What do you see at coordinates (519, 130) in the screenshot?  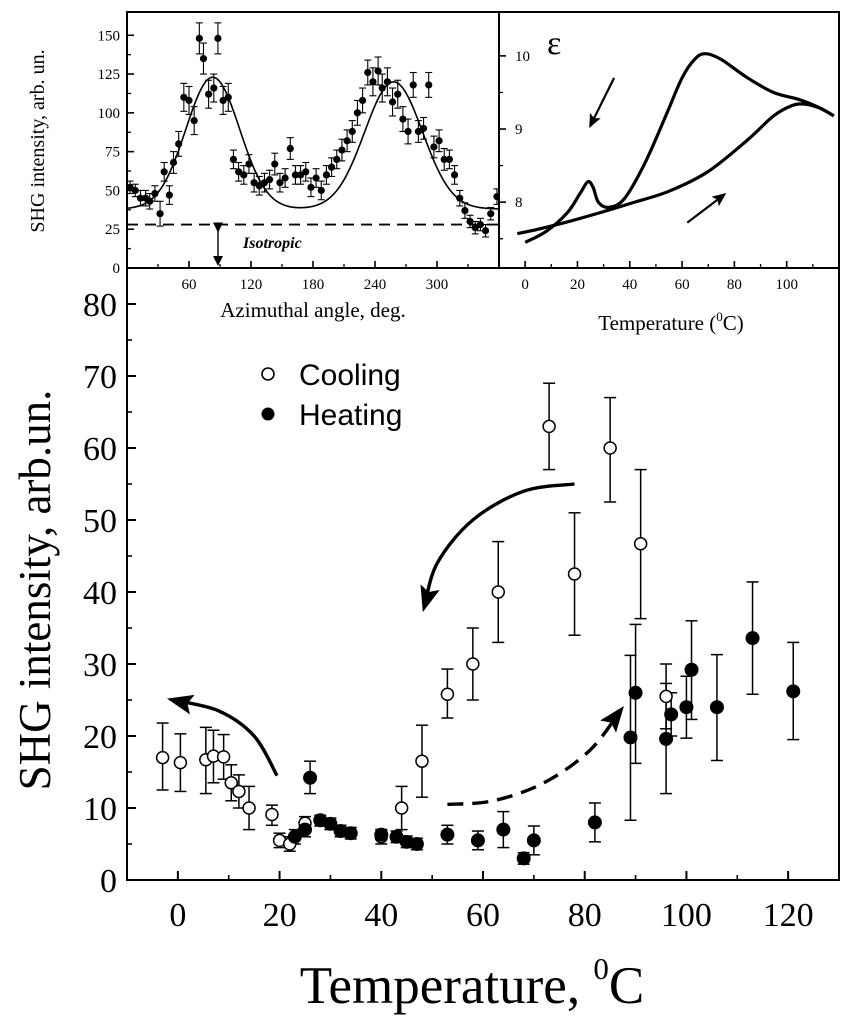 I see `eps-y-tick-label: 9` at bounding box center [519, 130].